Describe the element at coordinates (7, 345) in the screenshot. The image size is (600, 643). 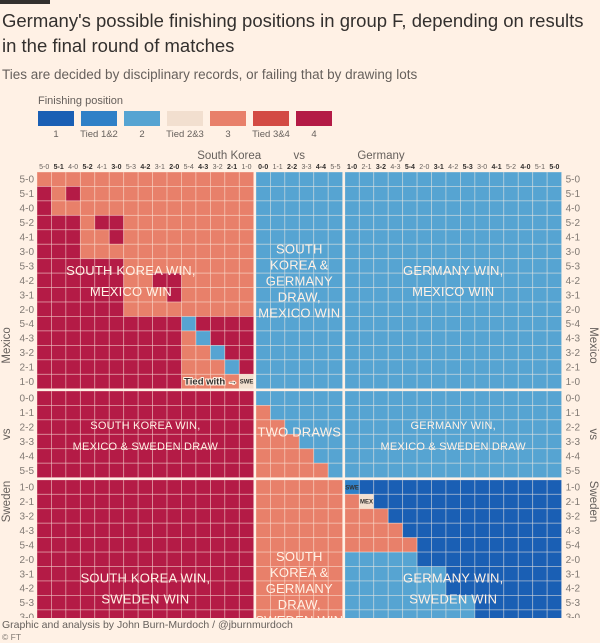
I see `y-axis-title-left: Mexico` at that location.